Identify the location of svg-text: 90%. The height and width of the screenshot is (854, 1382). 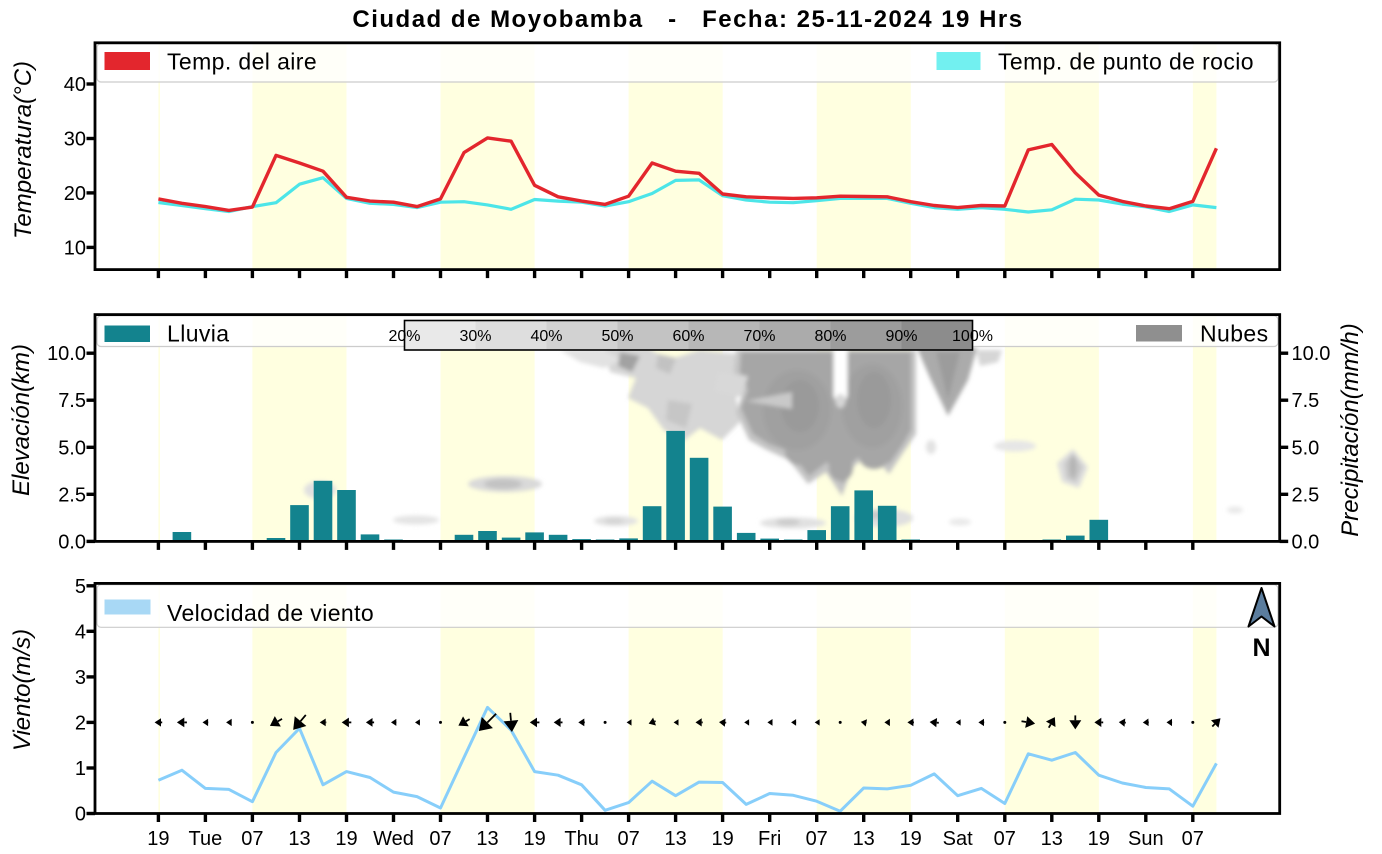
(901, 336).